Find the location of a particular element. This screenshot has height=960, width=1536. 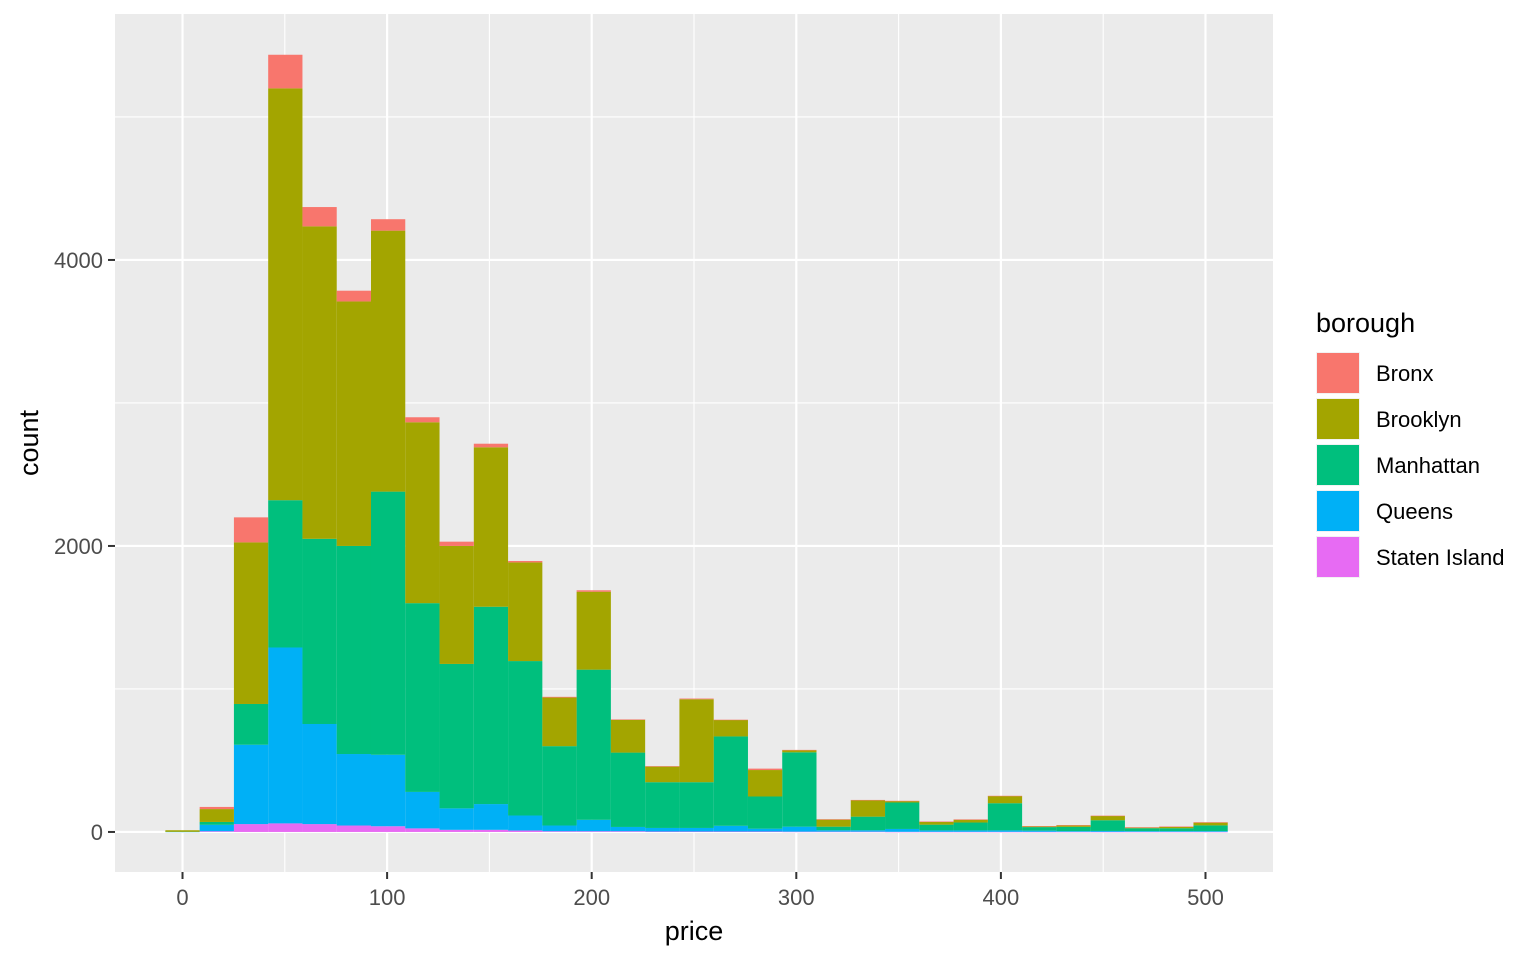

y-axis: 0 2000 4000 is located at coordinates (84, 546).